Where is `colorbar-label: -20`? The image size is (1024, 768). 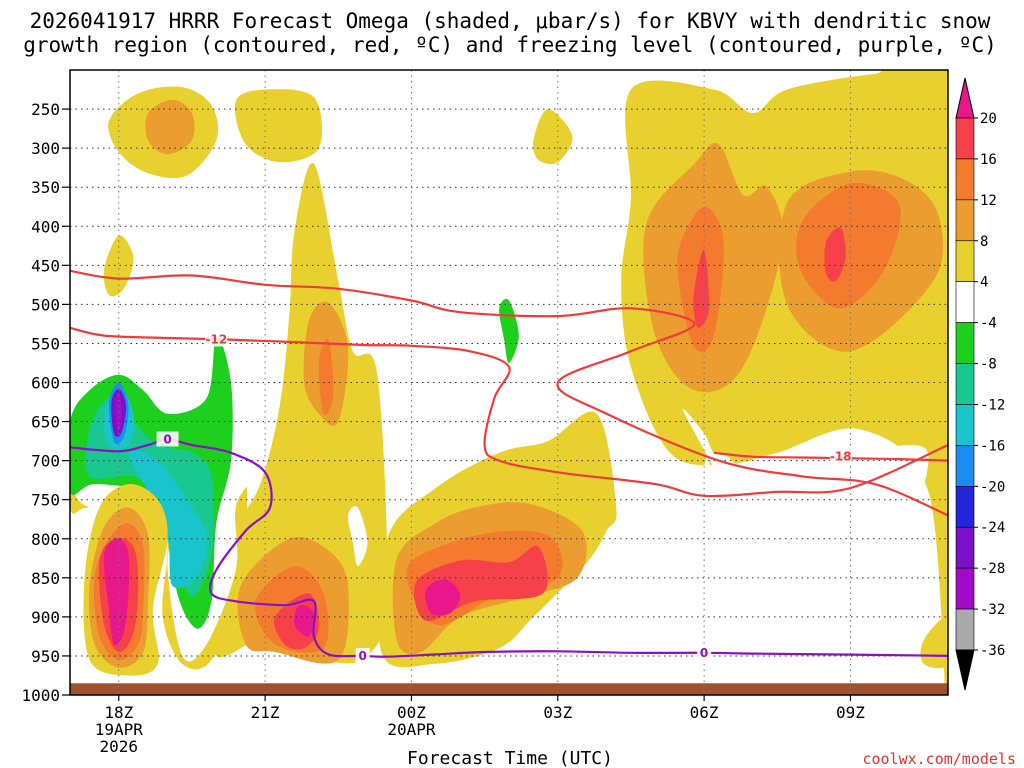
colorbar-label: -20 is located at coordinates (992, 487).